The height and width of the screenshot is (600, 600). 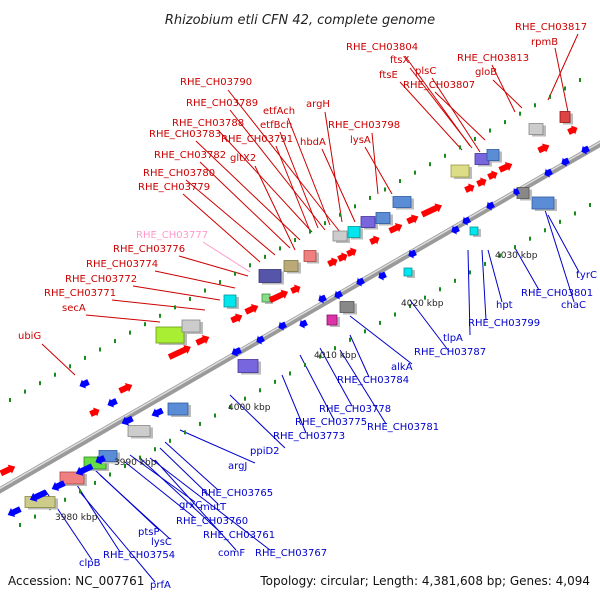 What do you see at coordinates (160, 585) in the screenshot?
I see `gene-label: prfA` at bounding box center [160, 585].